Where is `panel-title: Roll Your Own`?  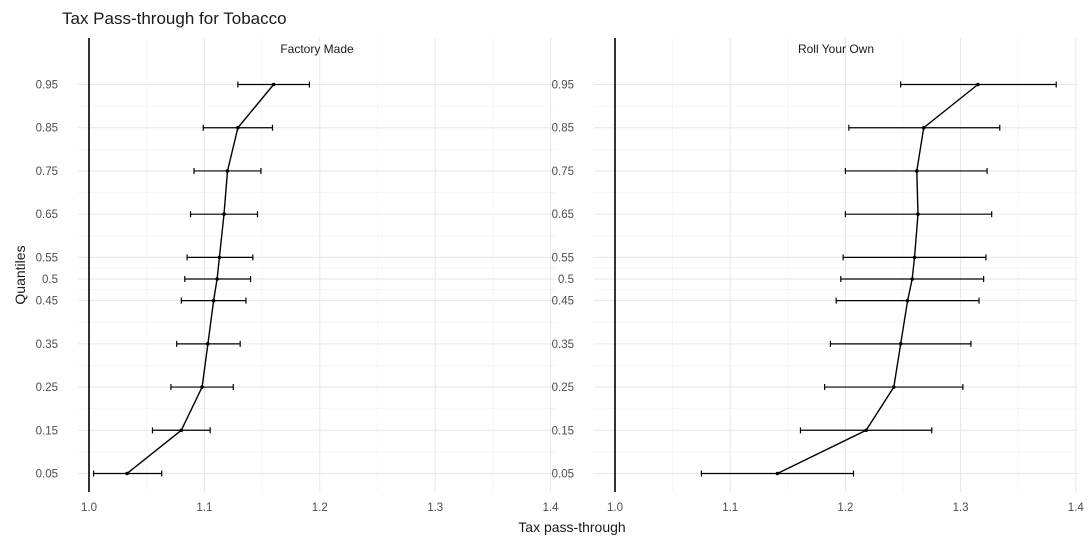
panel-title: Roll Your Own is located at coordinates (836, 49).